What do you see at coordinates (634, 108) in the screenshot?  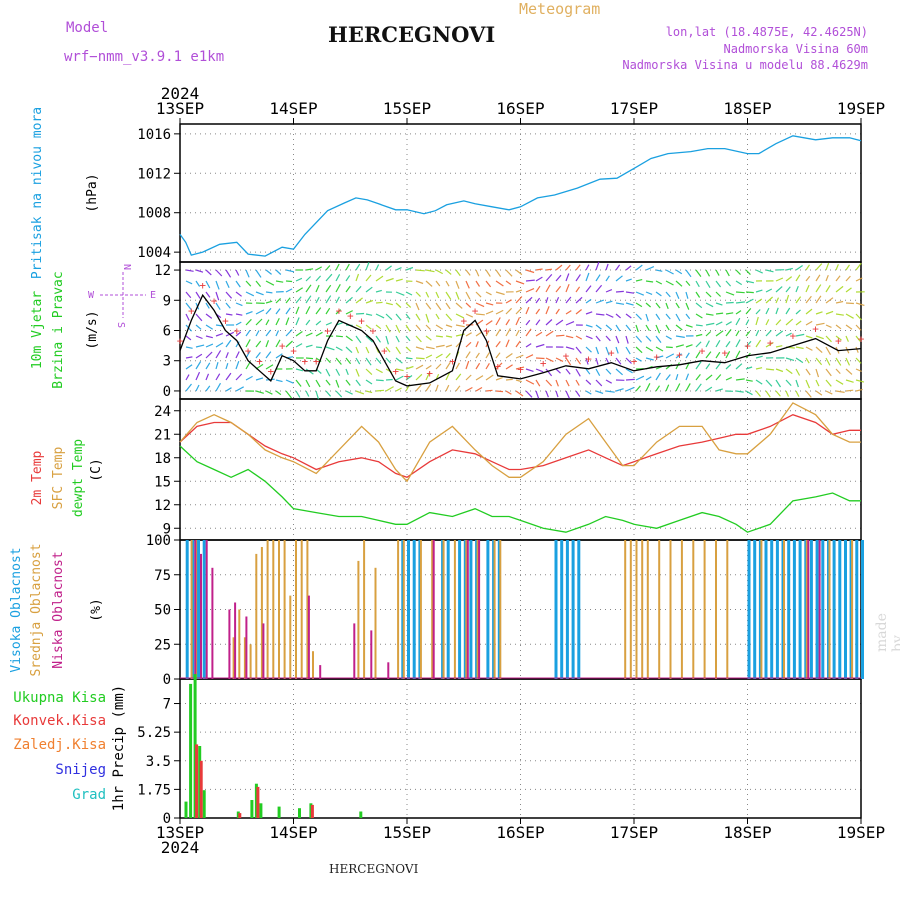 I see `x-tick-label-top: 17SEP` at bounding box center [634, 108].